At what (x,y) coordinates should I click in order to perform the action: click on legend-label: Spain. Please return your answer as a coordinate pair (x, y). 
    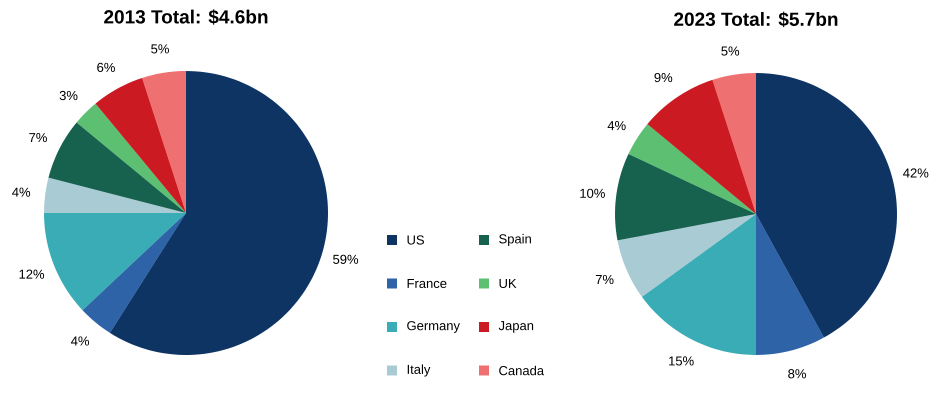
    Looking at the image, I should click on (515, 240).